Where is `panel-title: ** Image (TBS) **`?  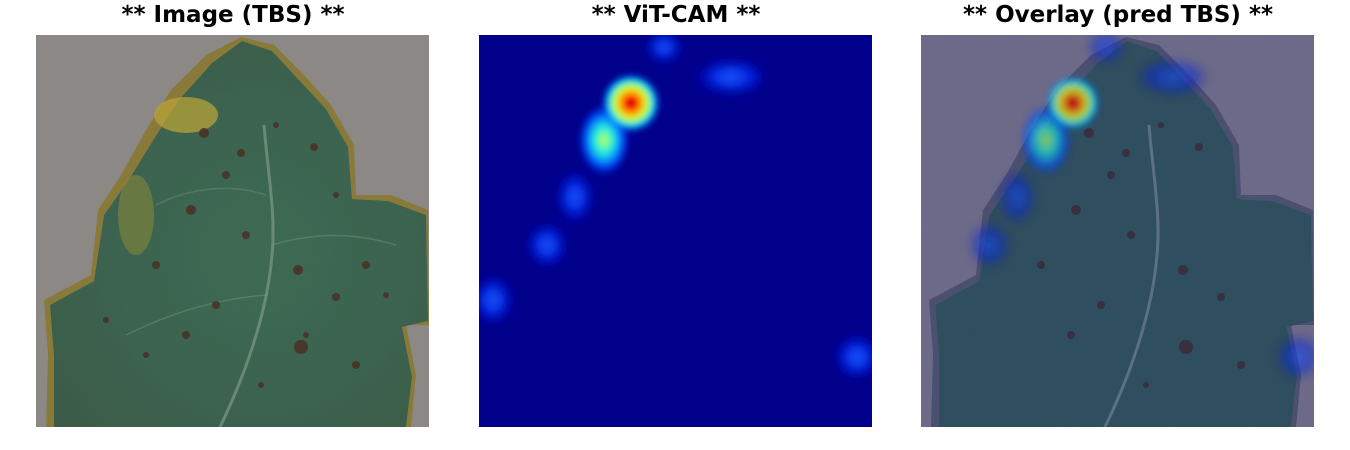
panel-title: ** Image (TBS) ** is located at coordinates (233, 15).